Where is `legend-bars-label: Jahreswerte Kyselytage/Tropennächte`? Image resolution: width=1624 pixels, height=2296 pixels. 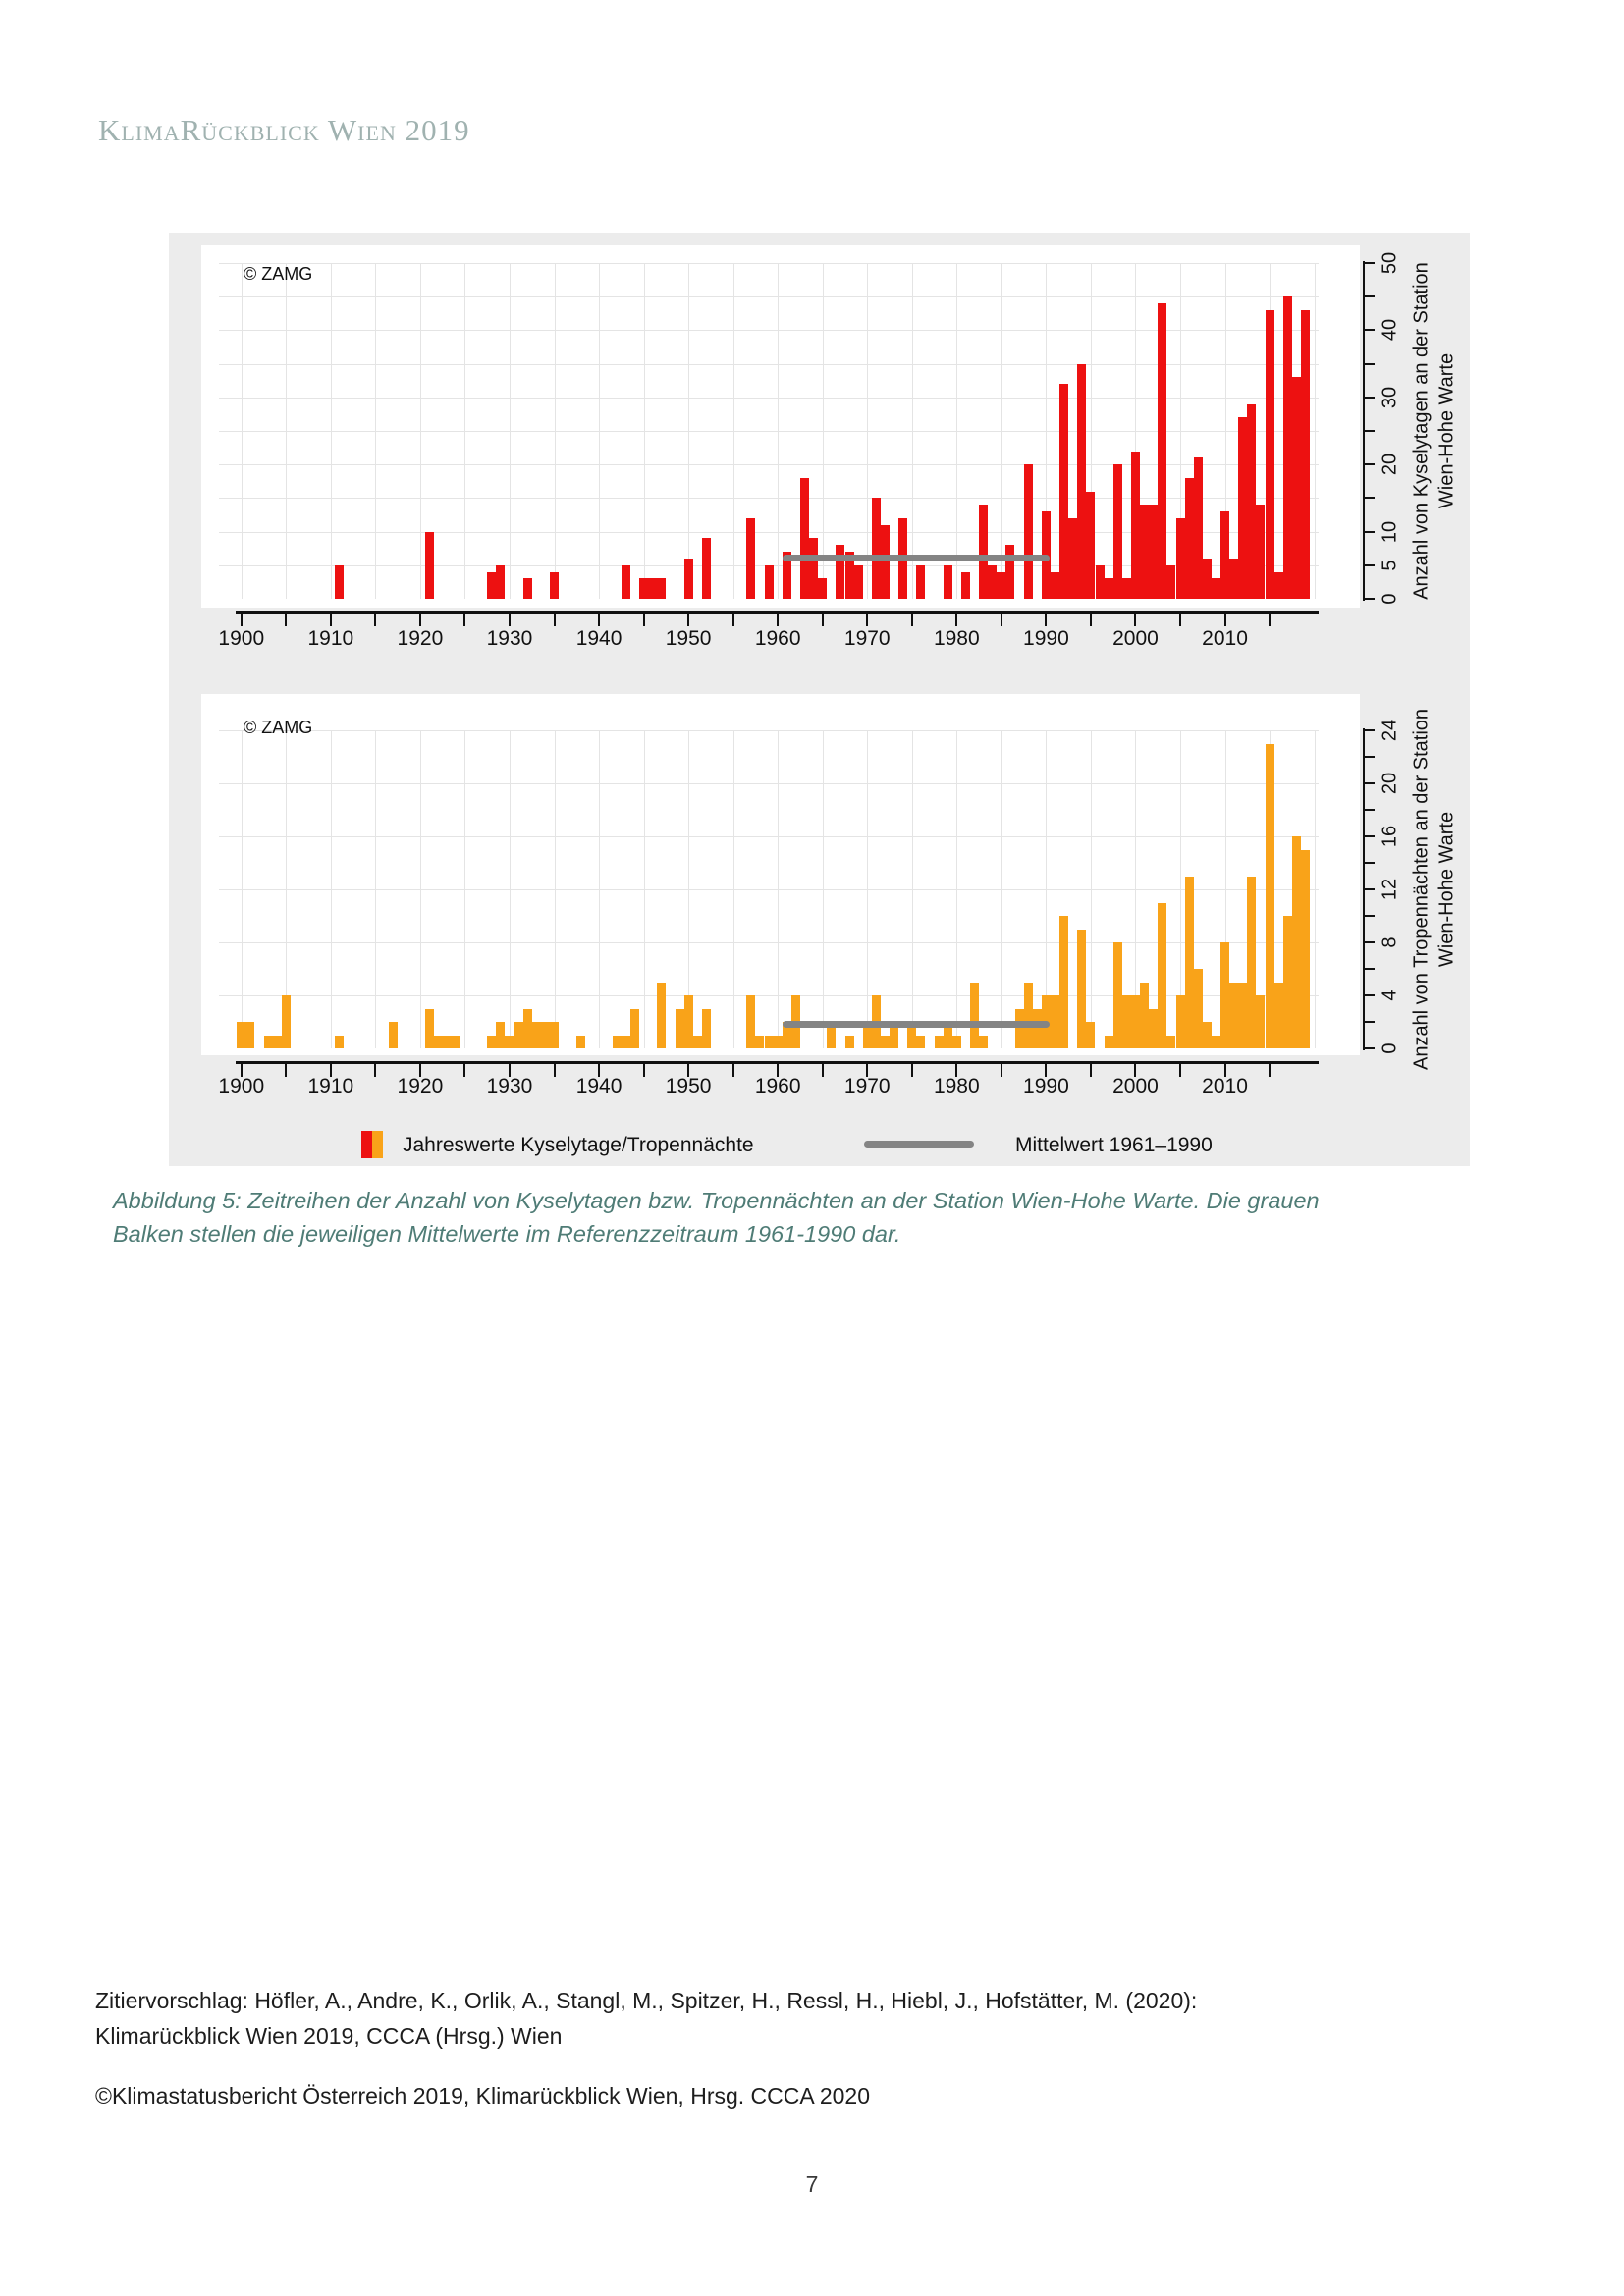
legend-bars-label: Jahreswerte Kyselytage/Tropennächte is located at coordinates (578, 1145).